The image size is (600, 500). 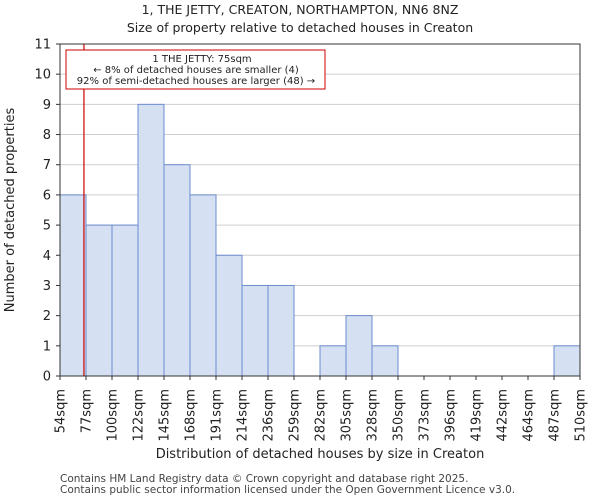 What do you see at coordinates (42, 45) in the screenshot?
I see `y-tick-label: 11` at bounding box center [42, 45].